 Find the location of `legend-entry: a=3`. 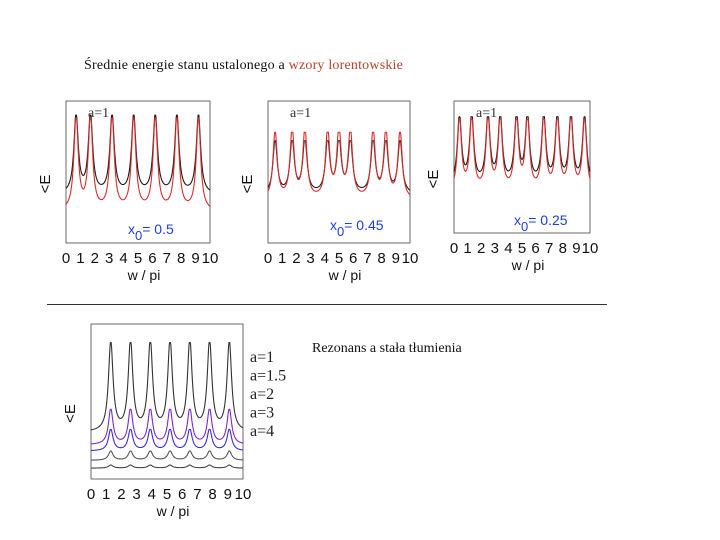

legend-entry: a=3 is located at coordinates (262, 413).